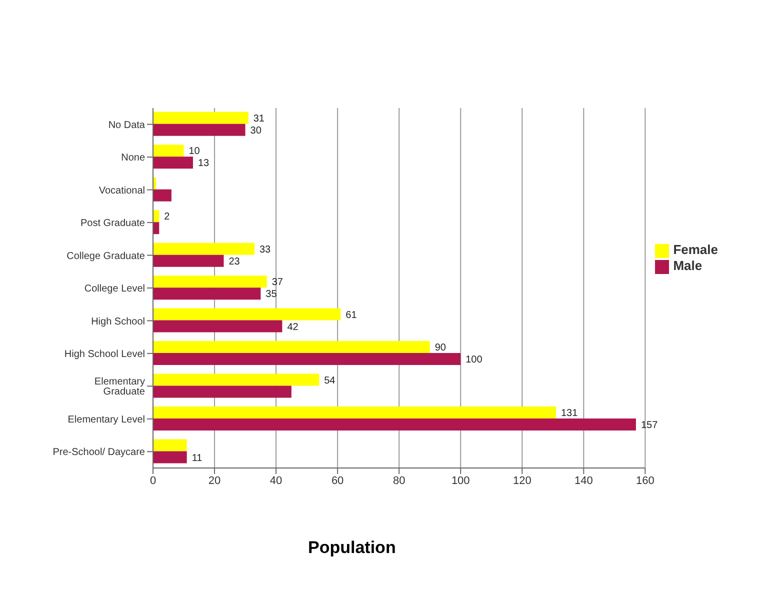 The height and width of the screenshot is (616, 764). Describe the element at coordinates (266, 250) in the screenshot. I see `data-label: 33` at that location.